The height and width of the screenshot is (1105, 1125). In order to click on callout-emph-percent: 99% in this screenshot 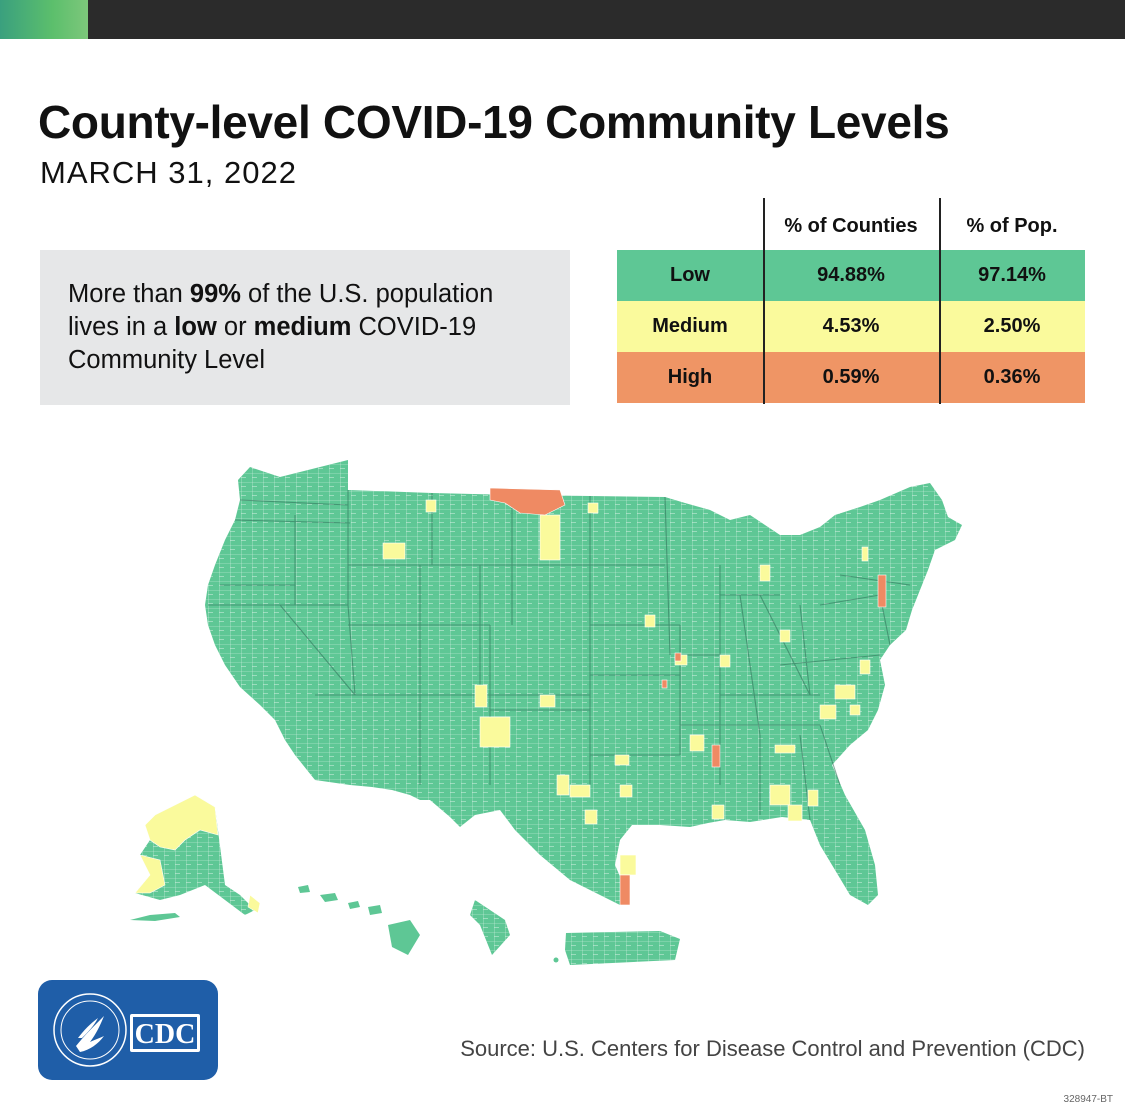, I will do `click(215, 294)`.